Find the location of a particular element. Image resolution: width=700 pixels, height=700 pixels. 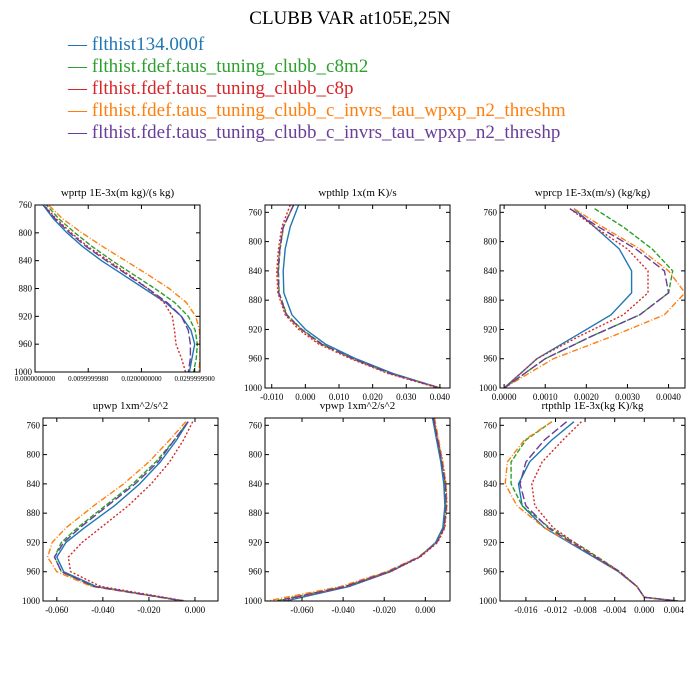

x-tick-label: 0.0099999980 is located at coordinates (88, 379).